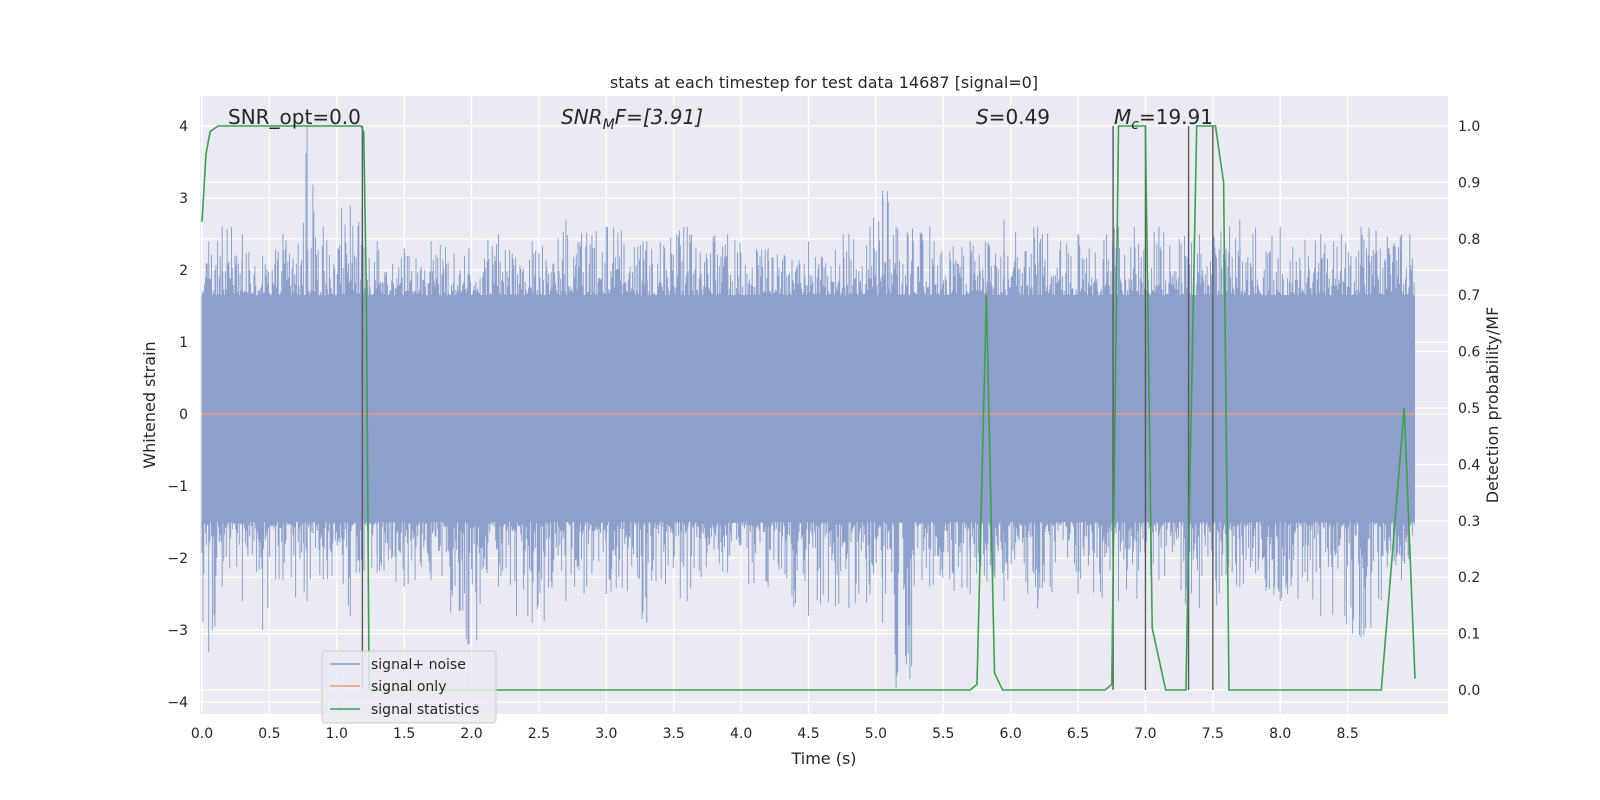  What do you see at coordinates (1347, 734) in the screenshot?
I see `x-tick-label-17: 8.5` at bounding box center [1347, 734].